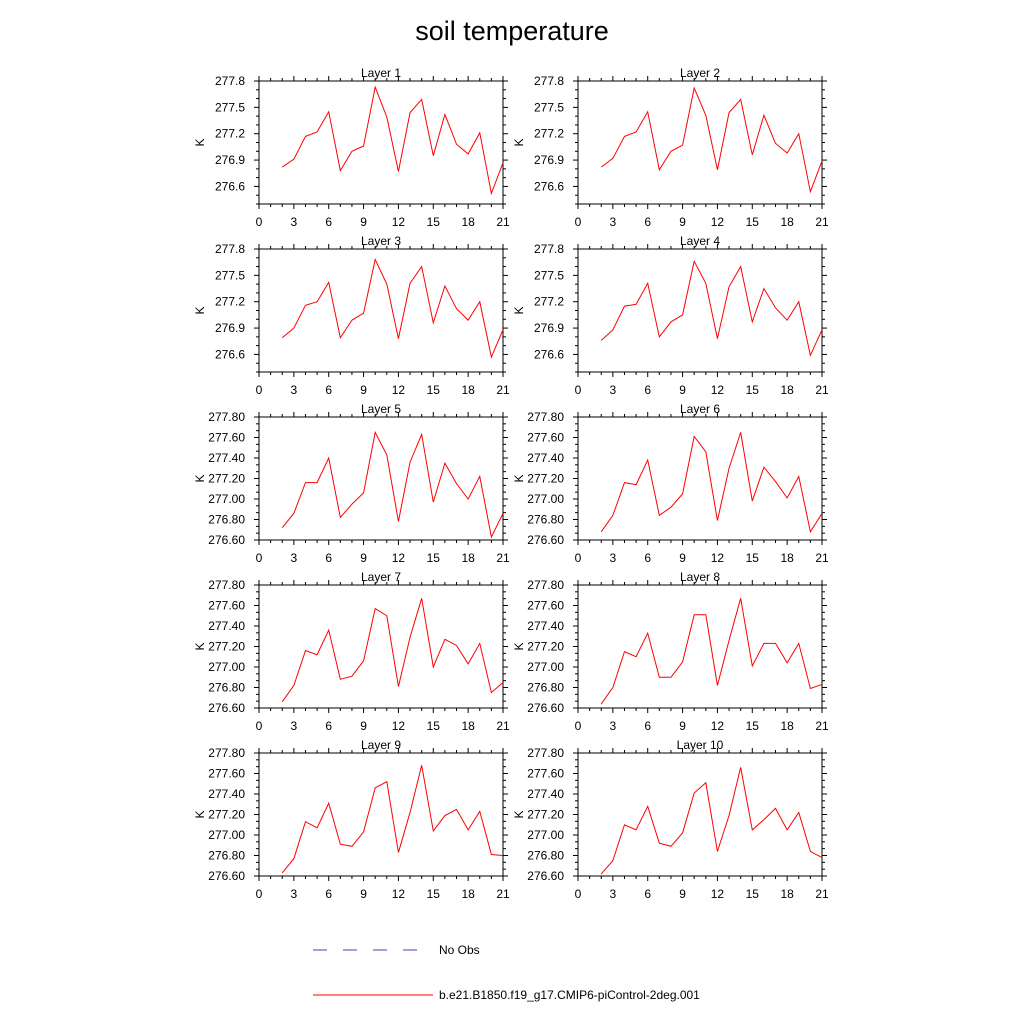 The height and width of the screenshot is (1029, 1024). What do you see at coordinates (399, 222) in the screenshot?
I see `chart-1-xtick-label: 12` at bounding box center [399, 222].